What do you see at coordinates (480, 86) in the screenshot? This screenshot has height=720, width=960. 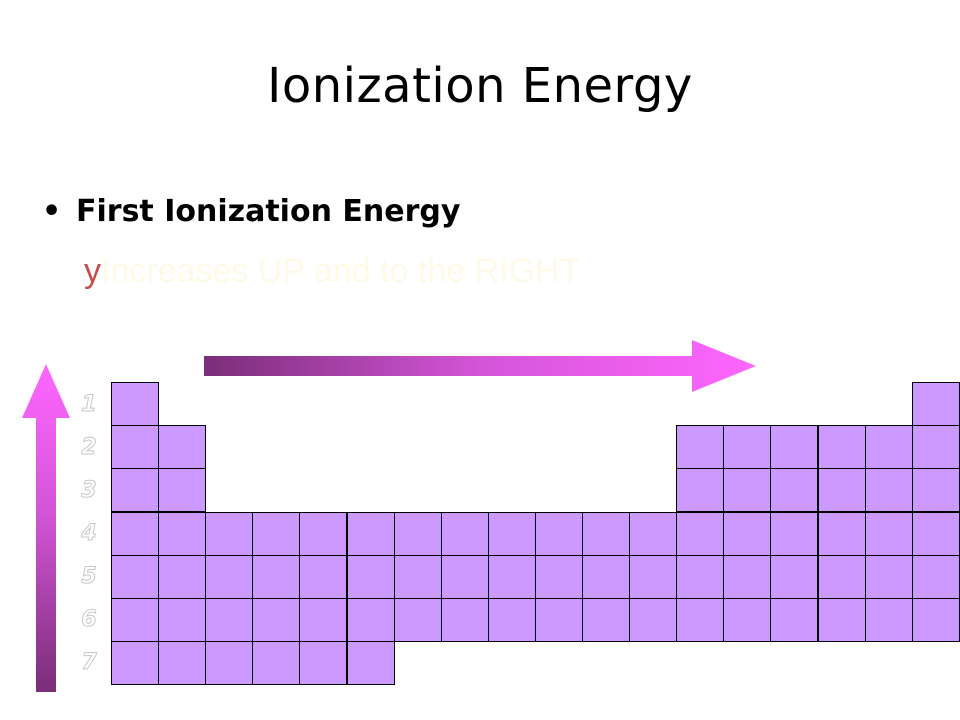 I see `slide-title: Ionization Energy` at bounding box center [480, 86].